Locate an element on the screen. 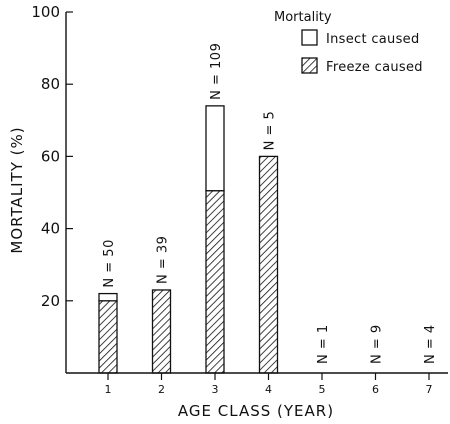  legend-label-insect: Insect caused is located at coordinates (373, 39).